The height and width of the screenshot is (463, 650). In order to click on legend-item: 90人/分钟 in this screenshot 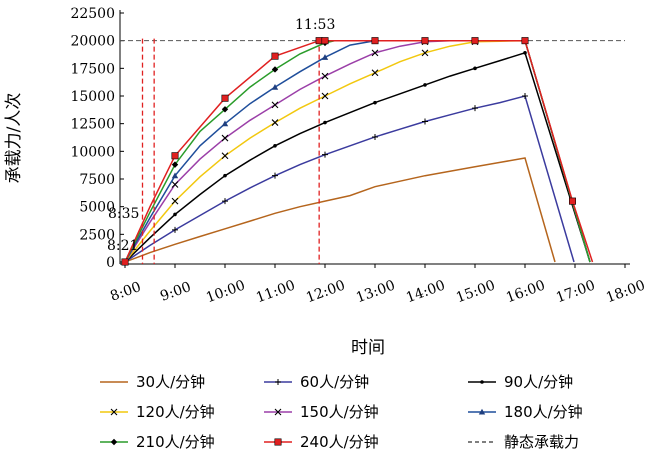, I will do `click(520, 382)`.